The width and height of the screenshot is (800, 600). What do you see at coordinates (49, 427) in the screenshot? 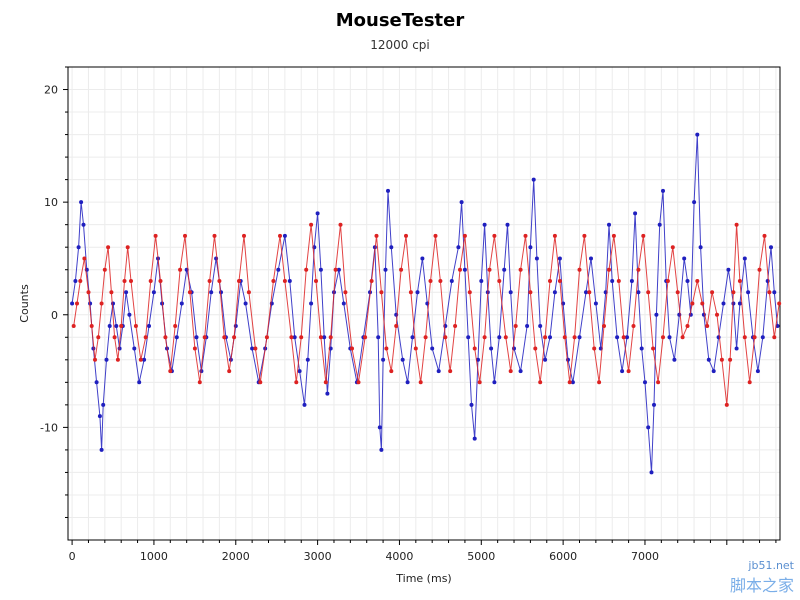
I see `y-tick-label: -10` at bounding box center [49, 427].